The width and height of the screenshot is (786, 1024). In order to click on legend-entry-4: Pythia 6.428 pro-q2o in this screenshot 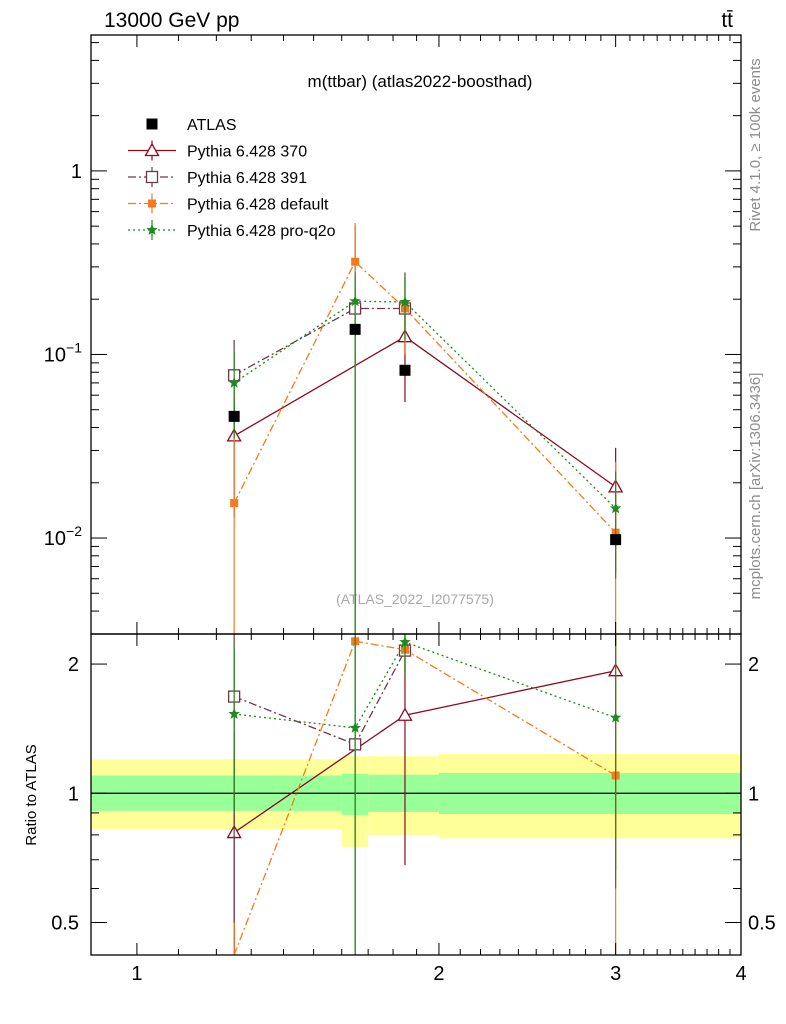, I will do `click(232, 230)`.